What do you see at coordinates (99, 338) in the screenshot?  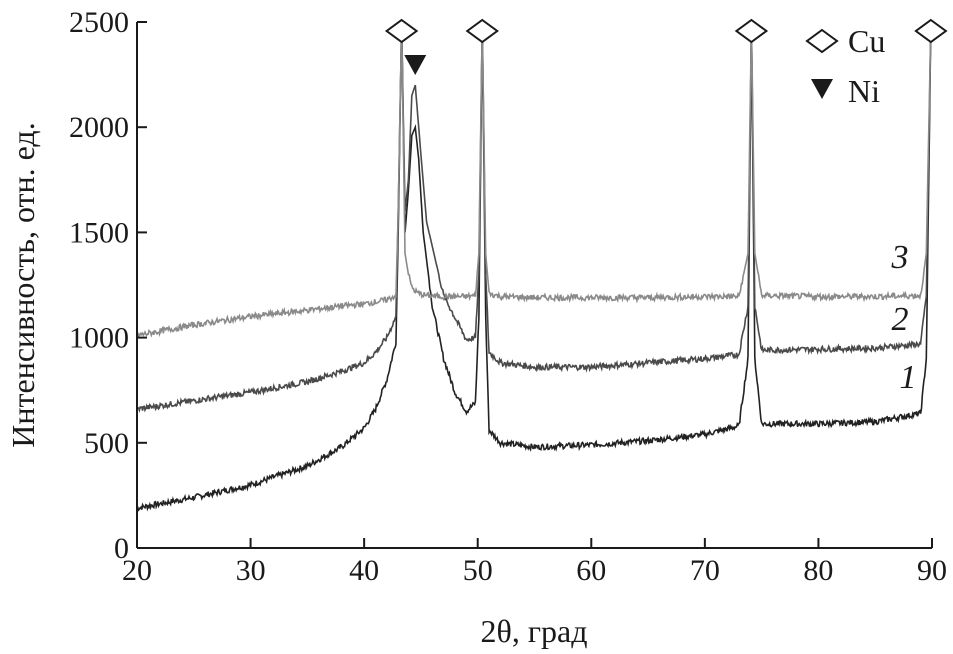 I see `y-tick-label: 1000` at bounding box center [99, 338].